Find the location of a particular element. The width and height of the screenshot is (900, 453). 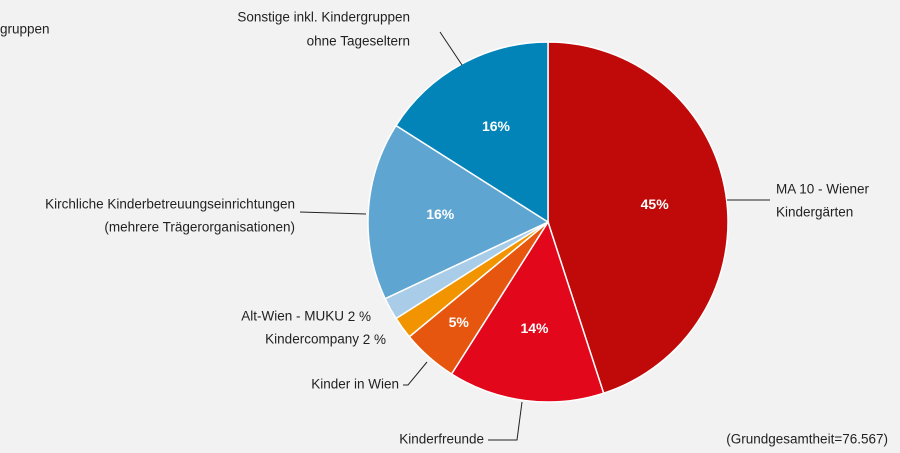

value-label: 14% is located at coordinates (534, 328).